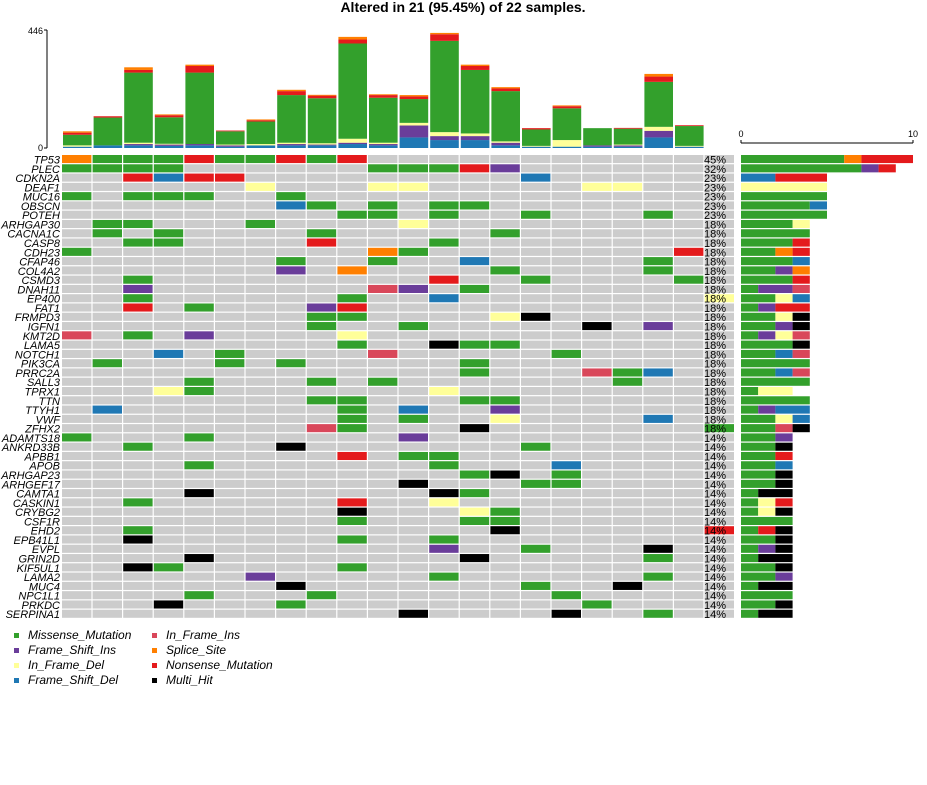 Image resolution: width=927 pixels, height=785 pixels. Describe the element at coordinates (462, 7) in the screenshot. I see `chart-title: Altered in 21 (95.45%) of 22 samples.` at that location.